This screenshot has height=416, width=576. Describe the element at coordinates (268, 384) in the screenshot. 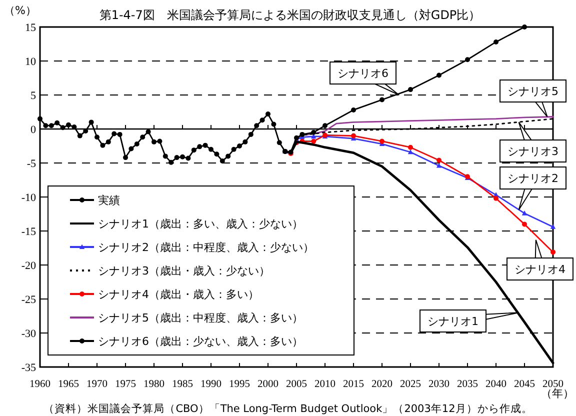

I see `x-tick-label: 2000` at that location.